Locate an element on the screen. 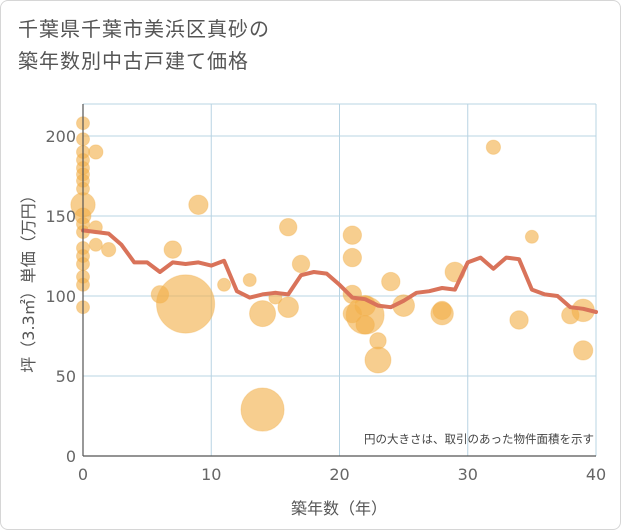 Image resolution: width=621 pixels, height=530 pixels. y-axis-label: 坪（3.3㎡）単価（万円） is located at coordinates (28, 279).